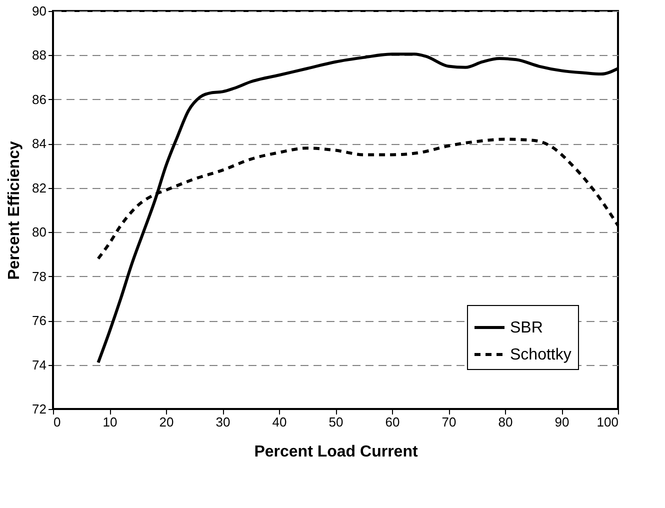  What do you see at coordinates (57, 422) in the screenshot?
I see `x-tick-label: 0` at bounding box center [57, 422].